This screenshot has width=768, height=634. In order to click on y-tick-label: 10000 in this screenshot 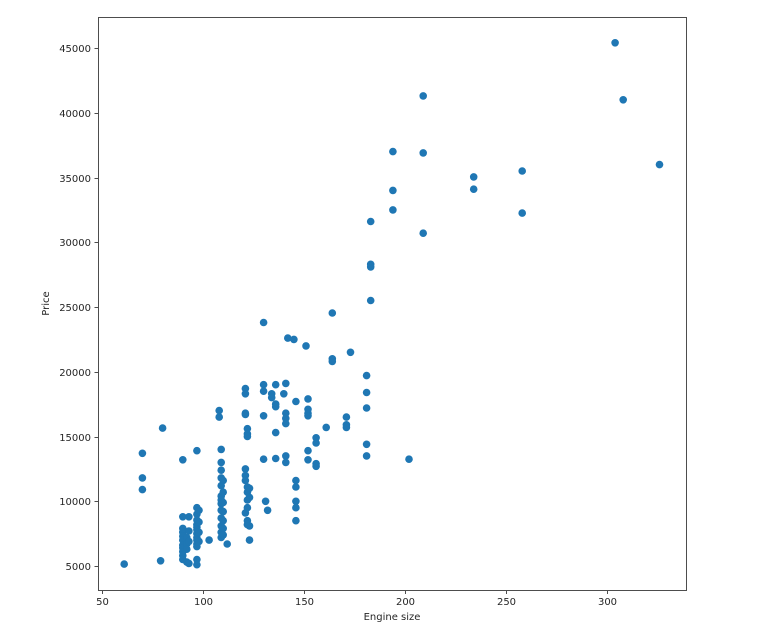, I will do `click(75, 502)`.